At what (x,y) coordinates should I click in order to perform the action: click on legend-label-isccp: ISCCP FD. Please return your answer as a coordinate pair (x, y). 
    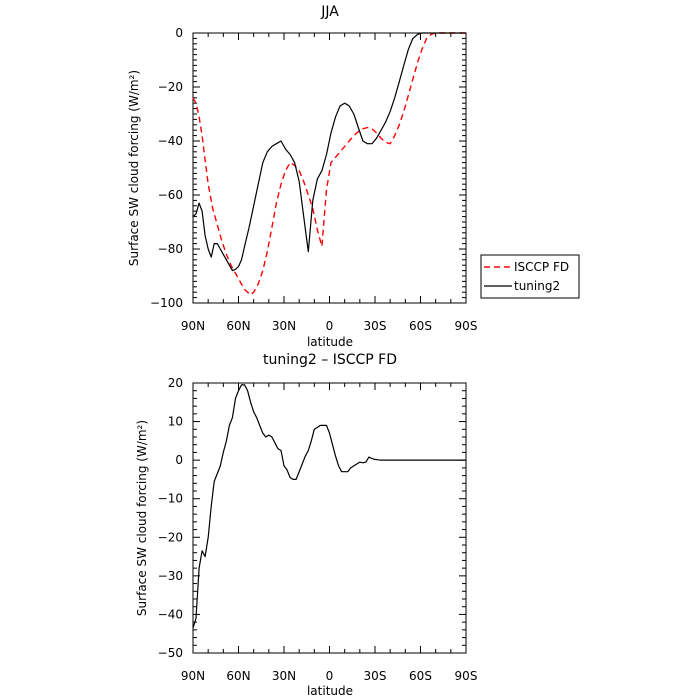
    Looking at the image, I should click on (541, 267).